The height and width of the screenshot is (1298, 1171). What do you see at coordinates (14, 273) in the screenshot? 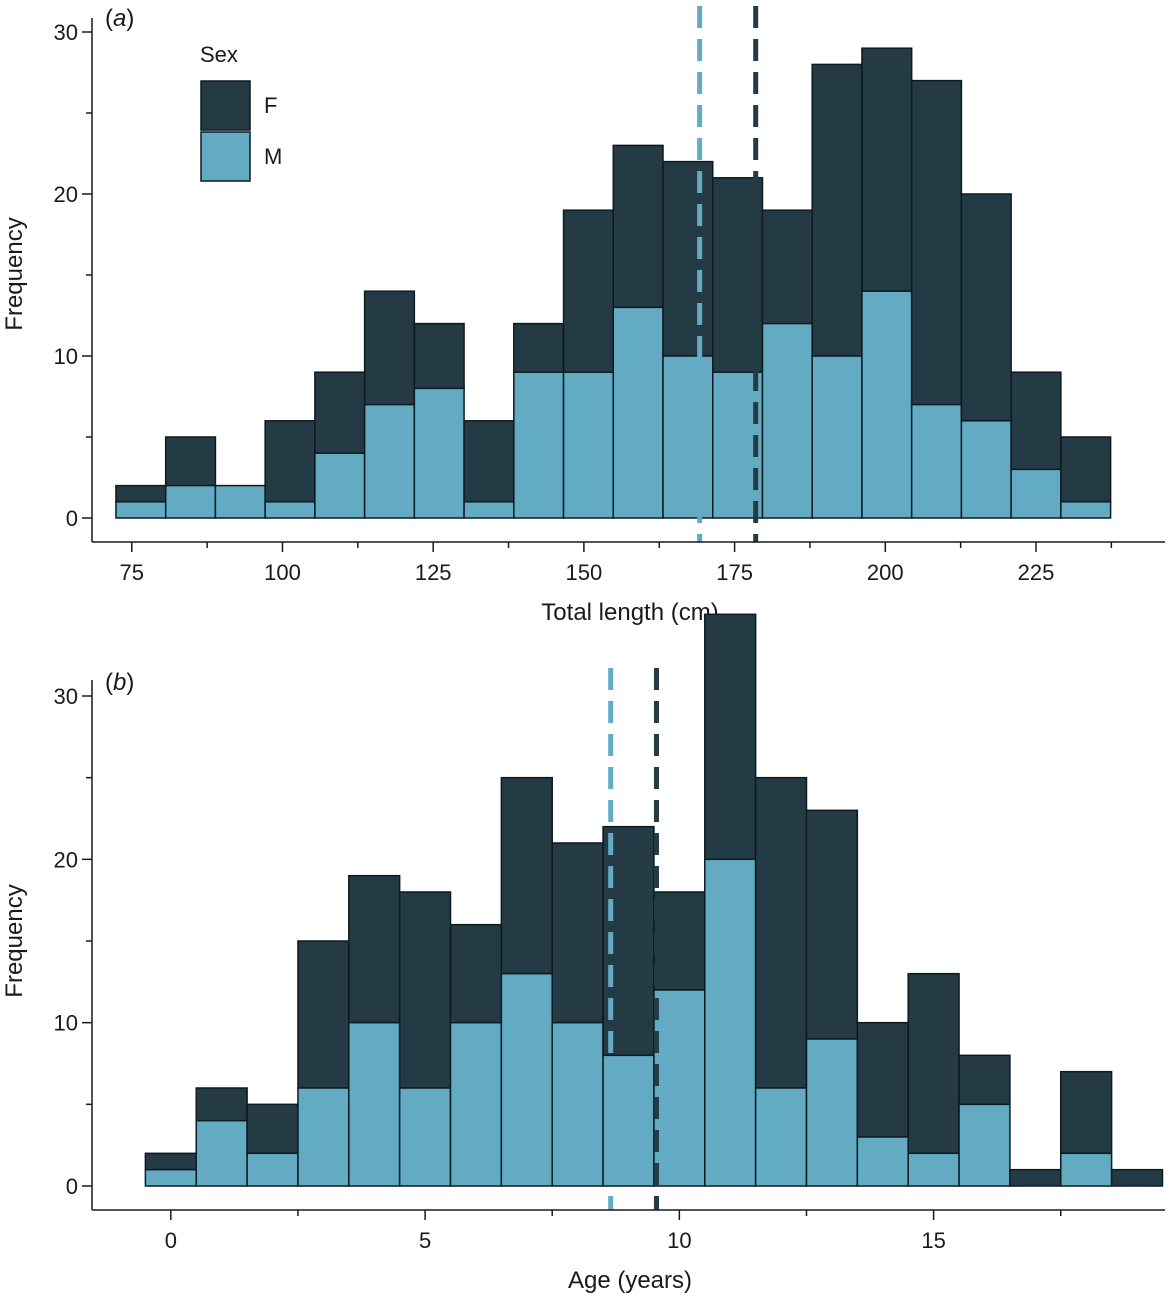
I see `panel-a-y-axis-title: Frequency` at bounding box center [14, 273].